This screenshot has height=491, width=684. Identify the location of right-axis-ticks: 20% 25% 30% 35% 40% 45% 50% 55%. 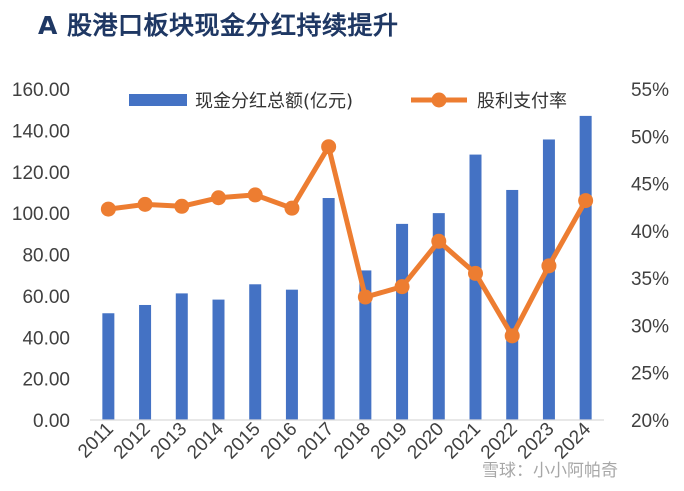
(650, 256).